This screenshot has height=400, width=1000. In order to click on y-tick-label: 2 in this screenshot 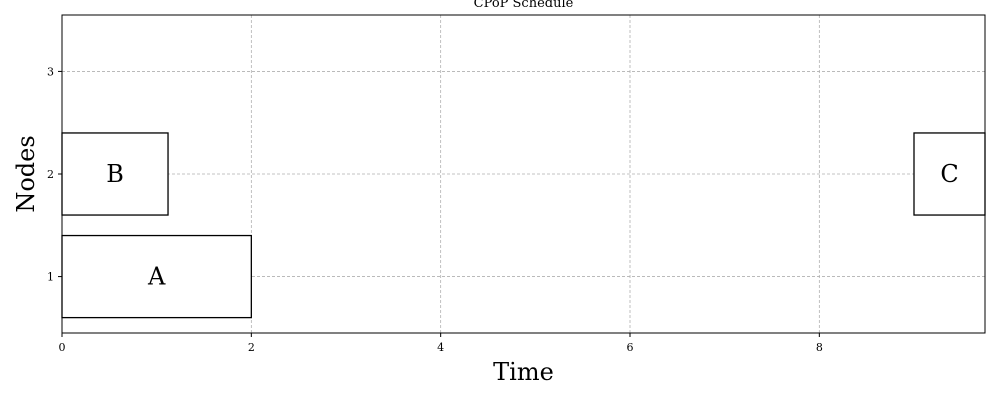, I will do `click(50, 174)`.